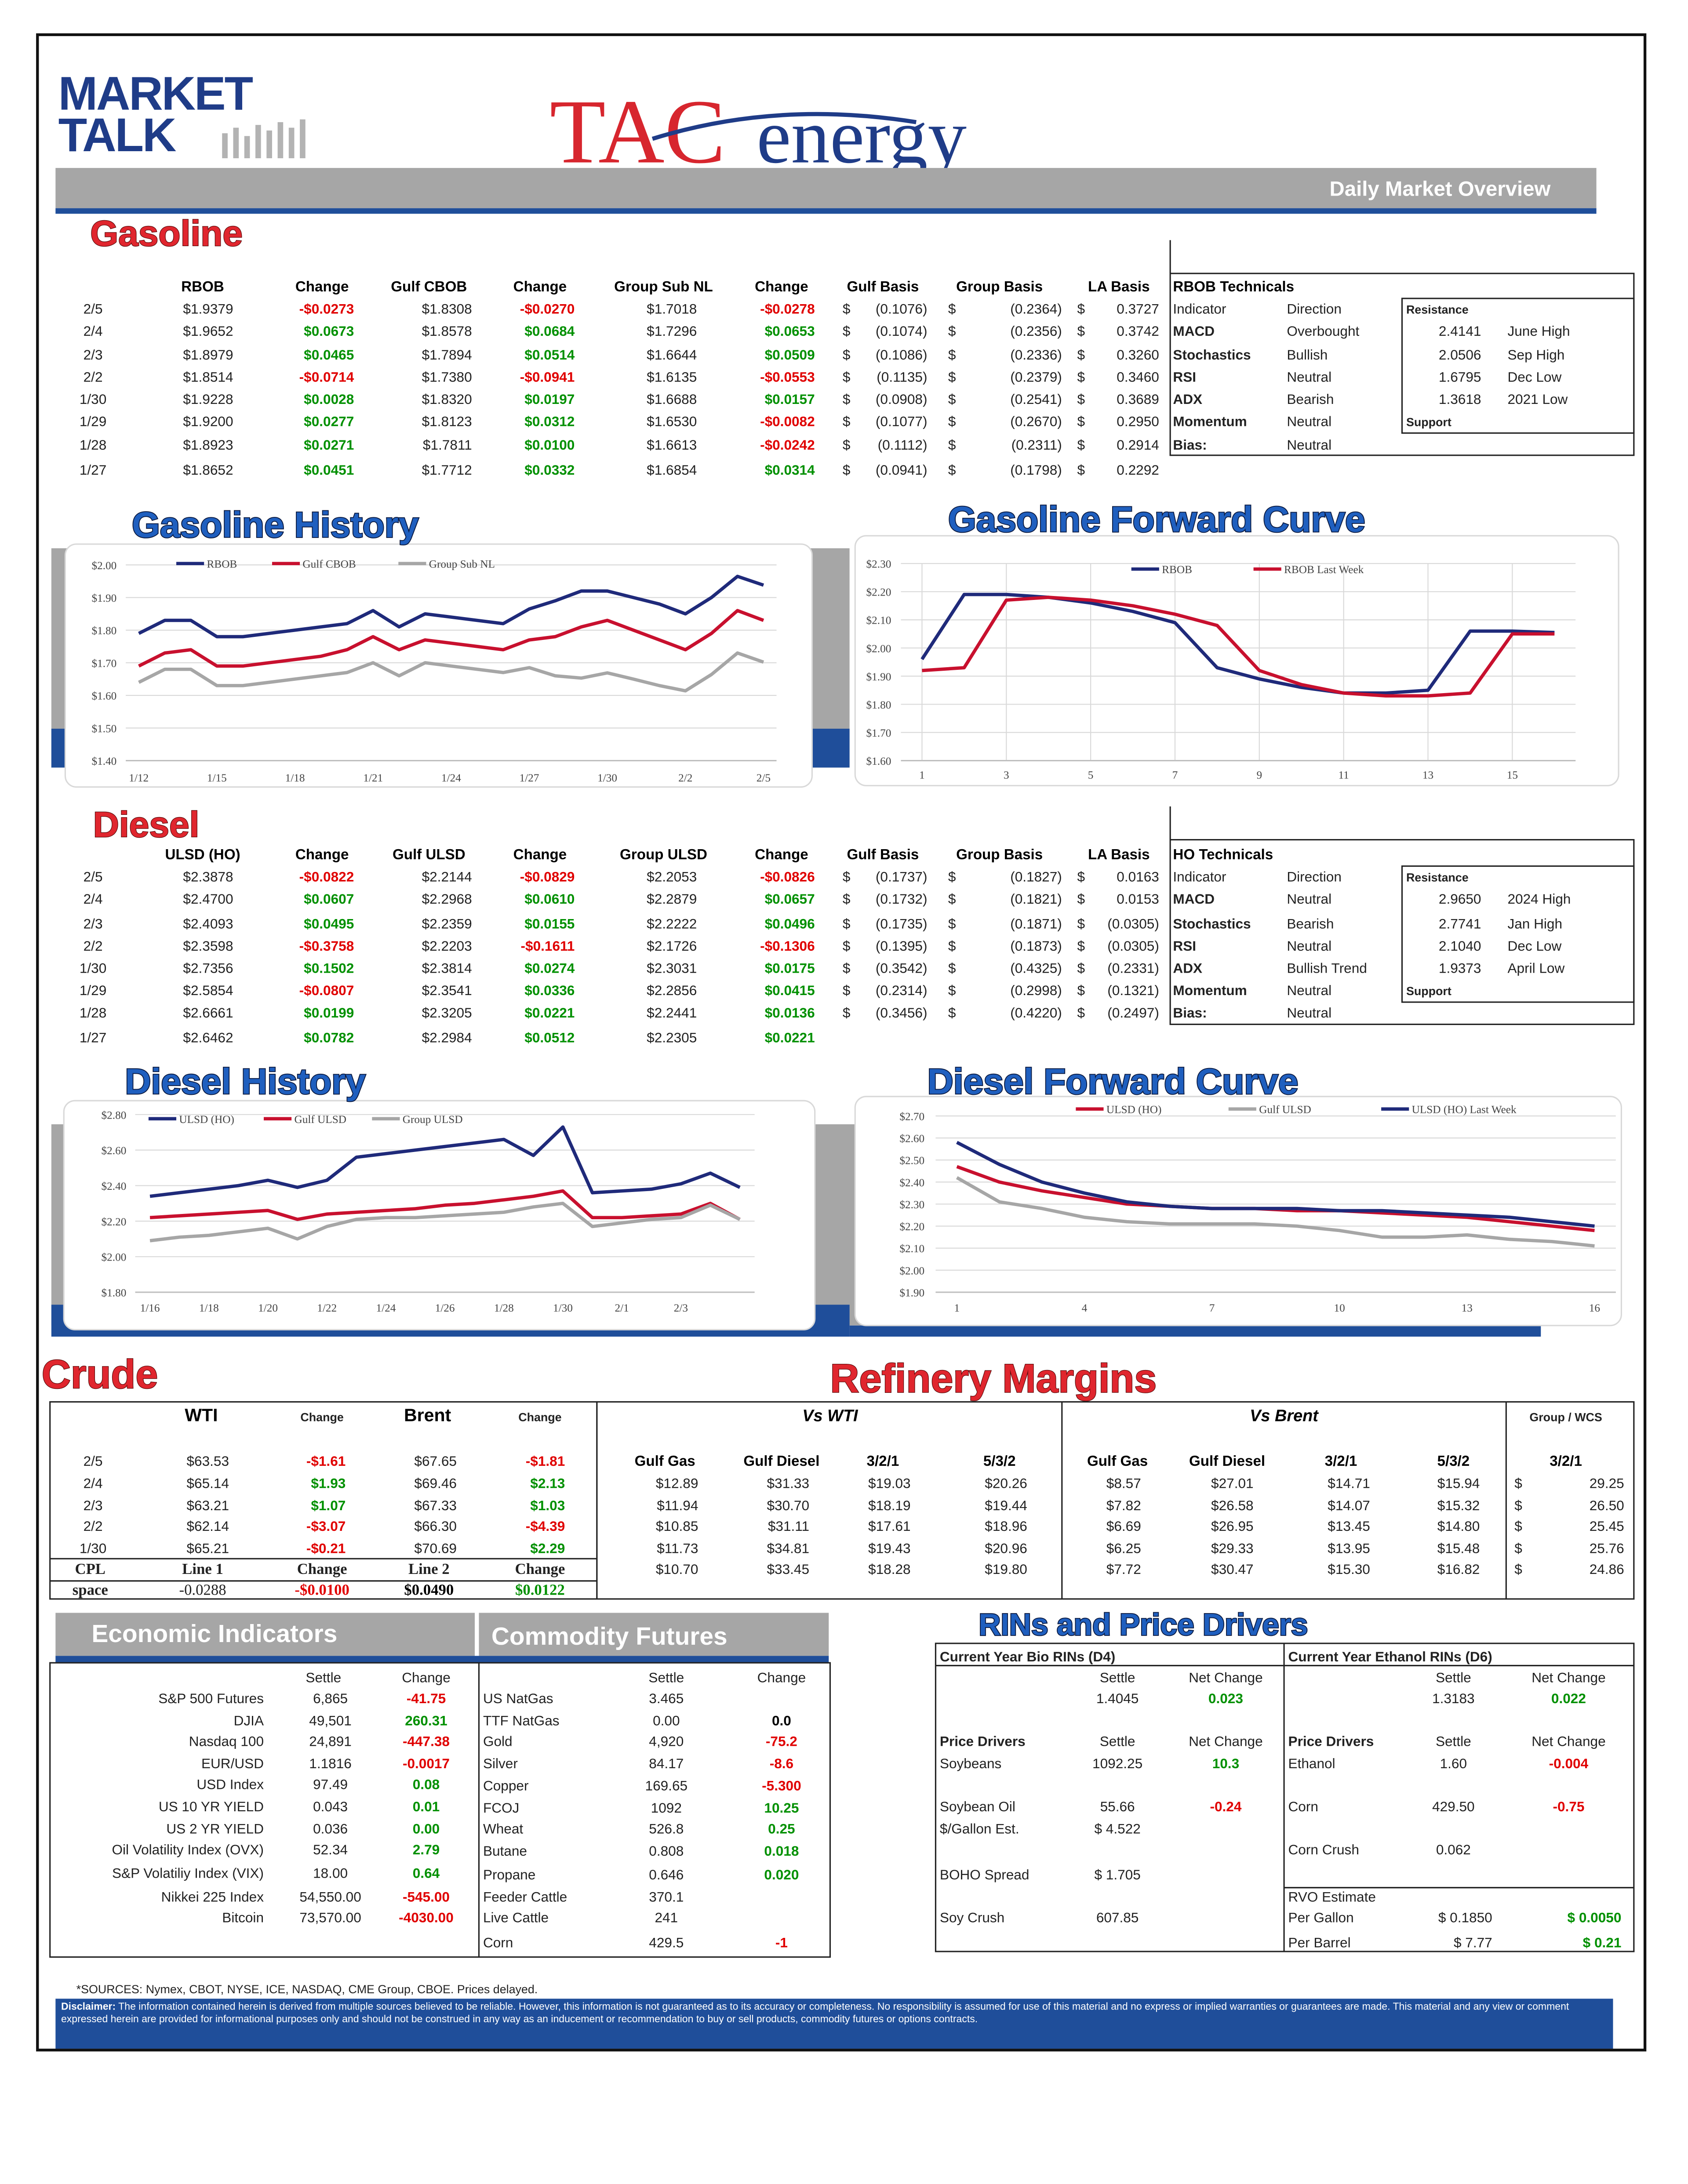 This screenshot has width=1688, height=2184. Describe the element at coordinates (826, 211) in the screenshot. I see `header-rule` at that location.